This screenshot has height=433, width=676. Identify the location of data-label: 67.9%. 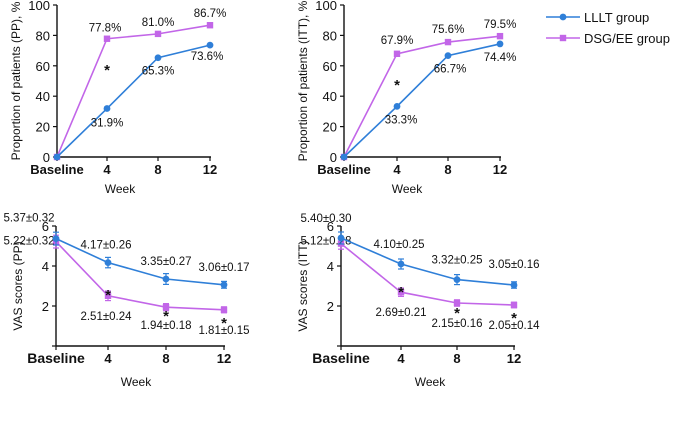
(397, 41).